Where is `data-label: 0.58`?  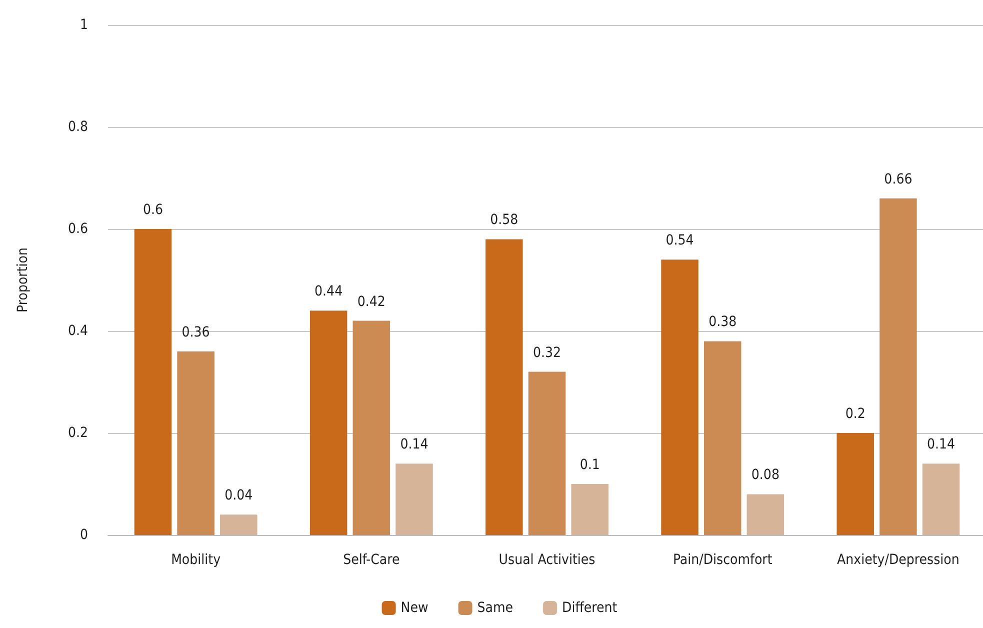
data-label: 0.58 is located at coordinates (504, 220).